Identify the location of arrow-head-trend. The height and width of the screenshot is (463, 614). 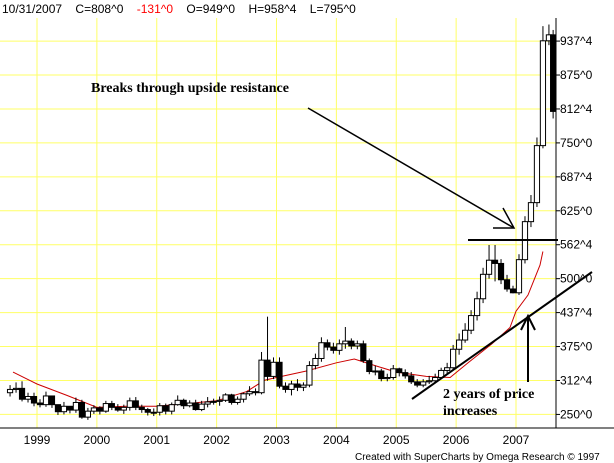
(528, 322).